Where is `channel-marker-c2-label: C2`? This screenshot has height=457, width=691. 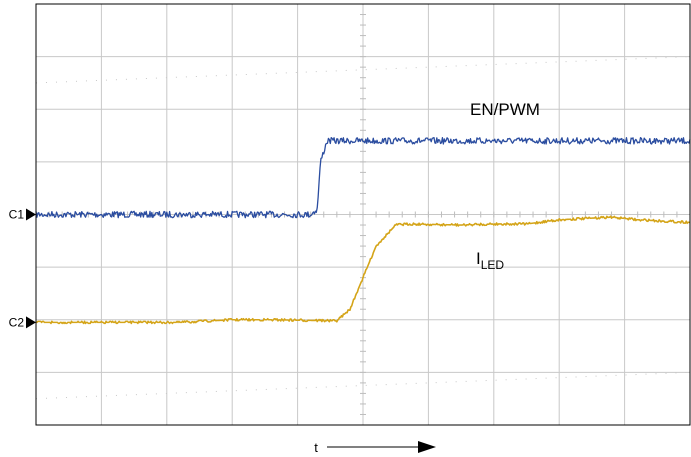
channel-marker-c2-label: C2 is located at coordinates (17, 322).